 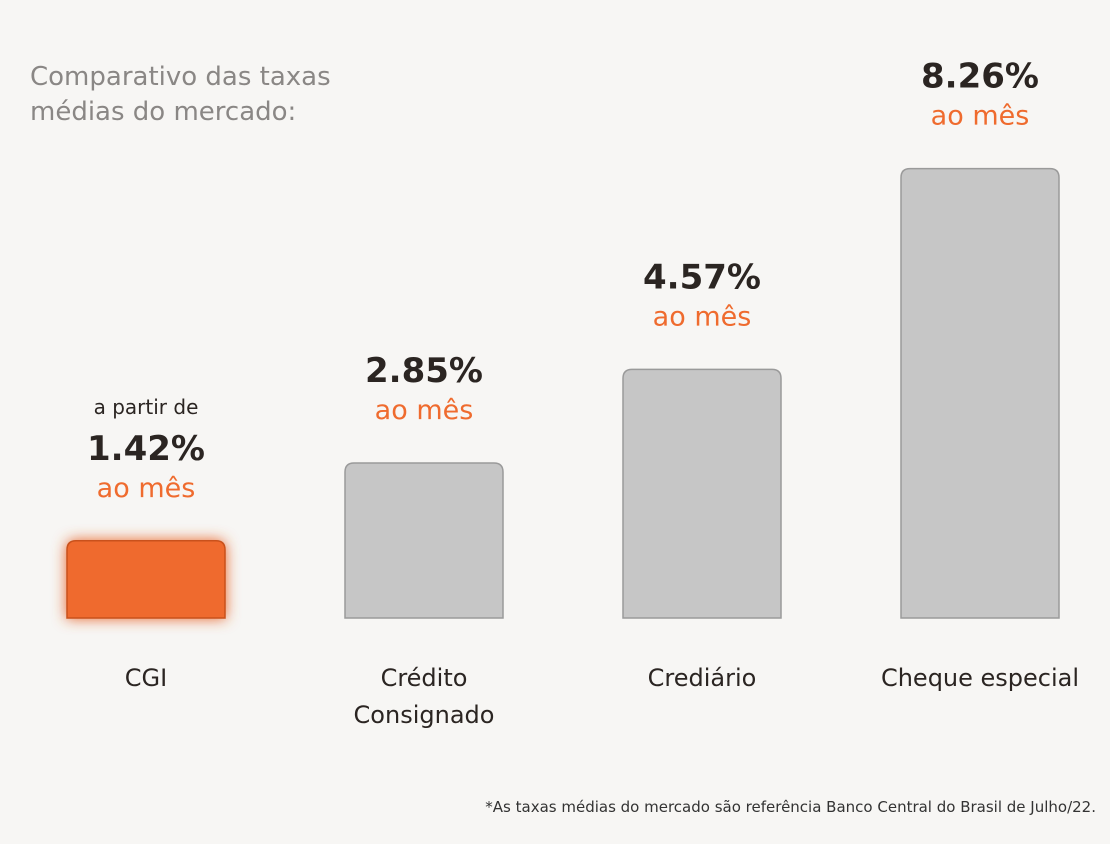 What do you see at coordinates (702, 678) in the screenshot?
I see `category-label: Crediário` at bounding box center [702, 678].